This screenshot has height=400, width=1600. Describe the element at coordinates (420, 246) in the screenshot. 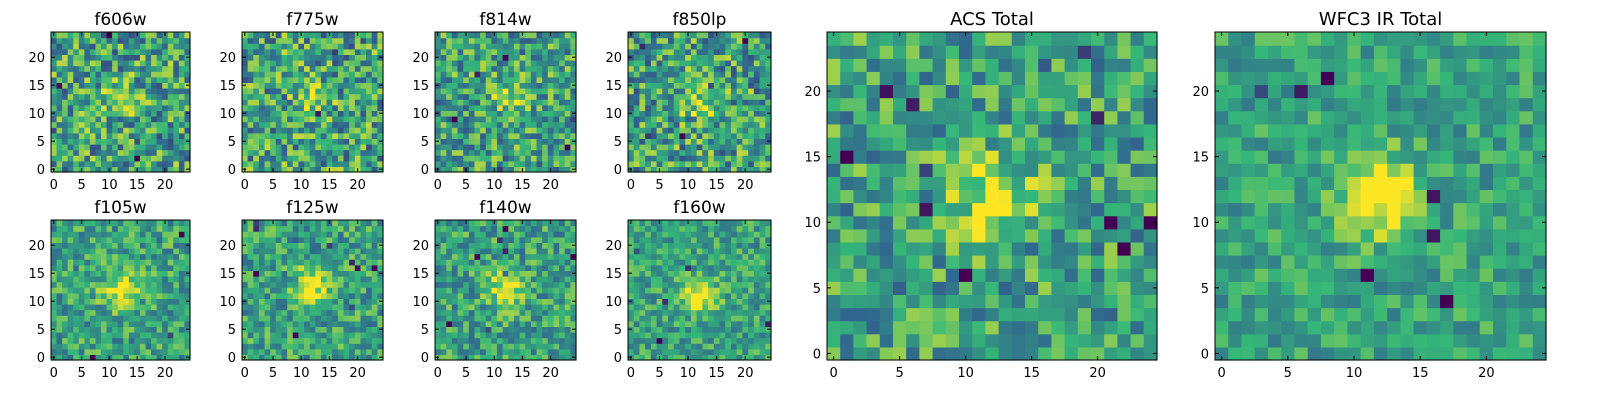

I see `y-tick-label: 20` at that location.